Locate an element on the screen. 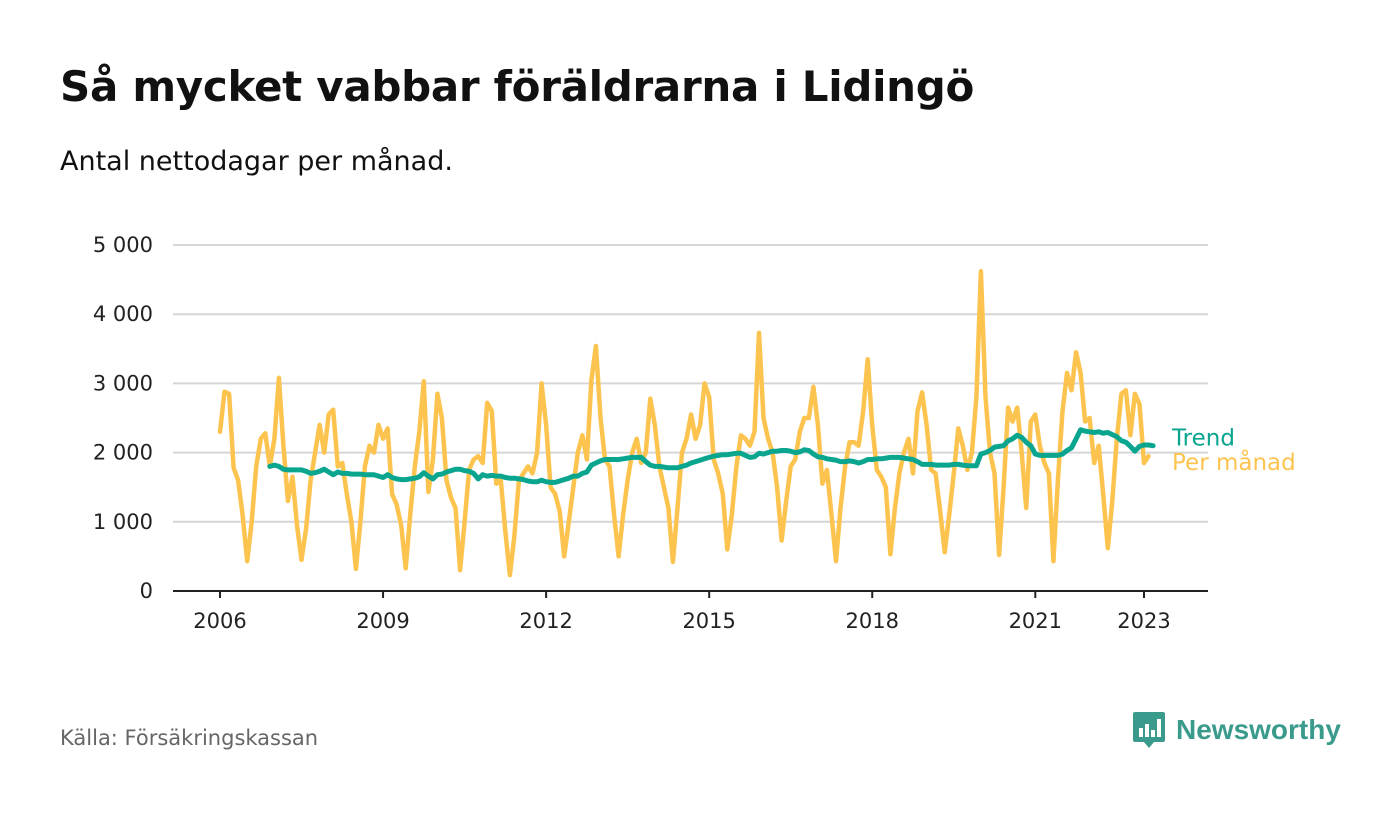 This screenshot has height=813, width=1400. series-line-trend is located at coordinates (711, 456).